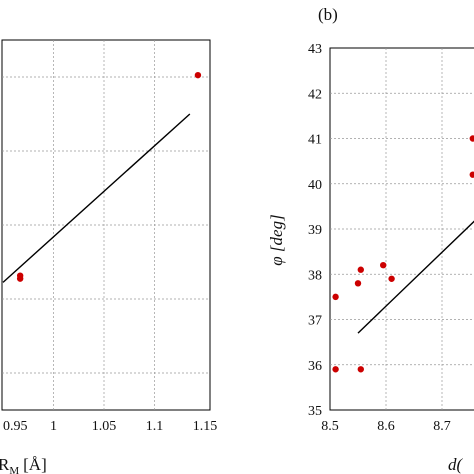  I want to click on panel-b-x-axis-label: d(, so click(456, 464).